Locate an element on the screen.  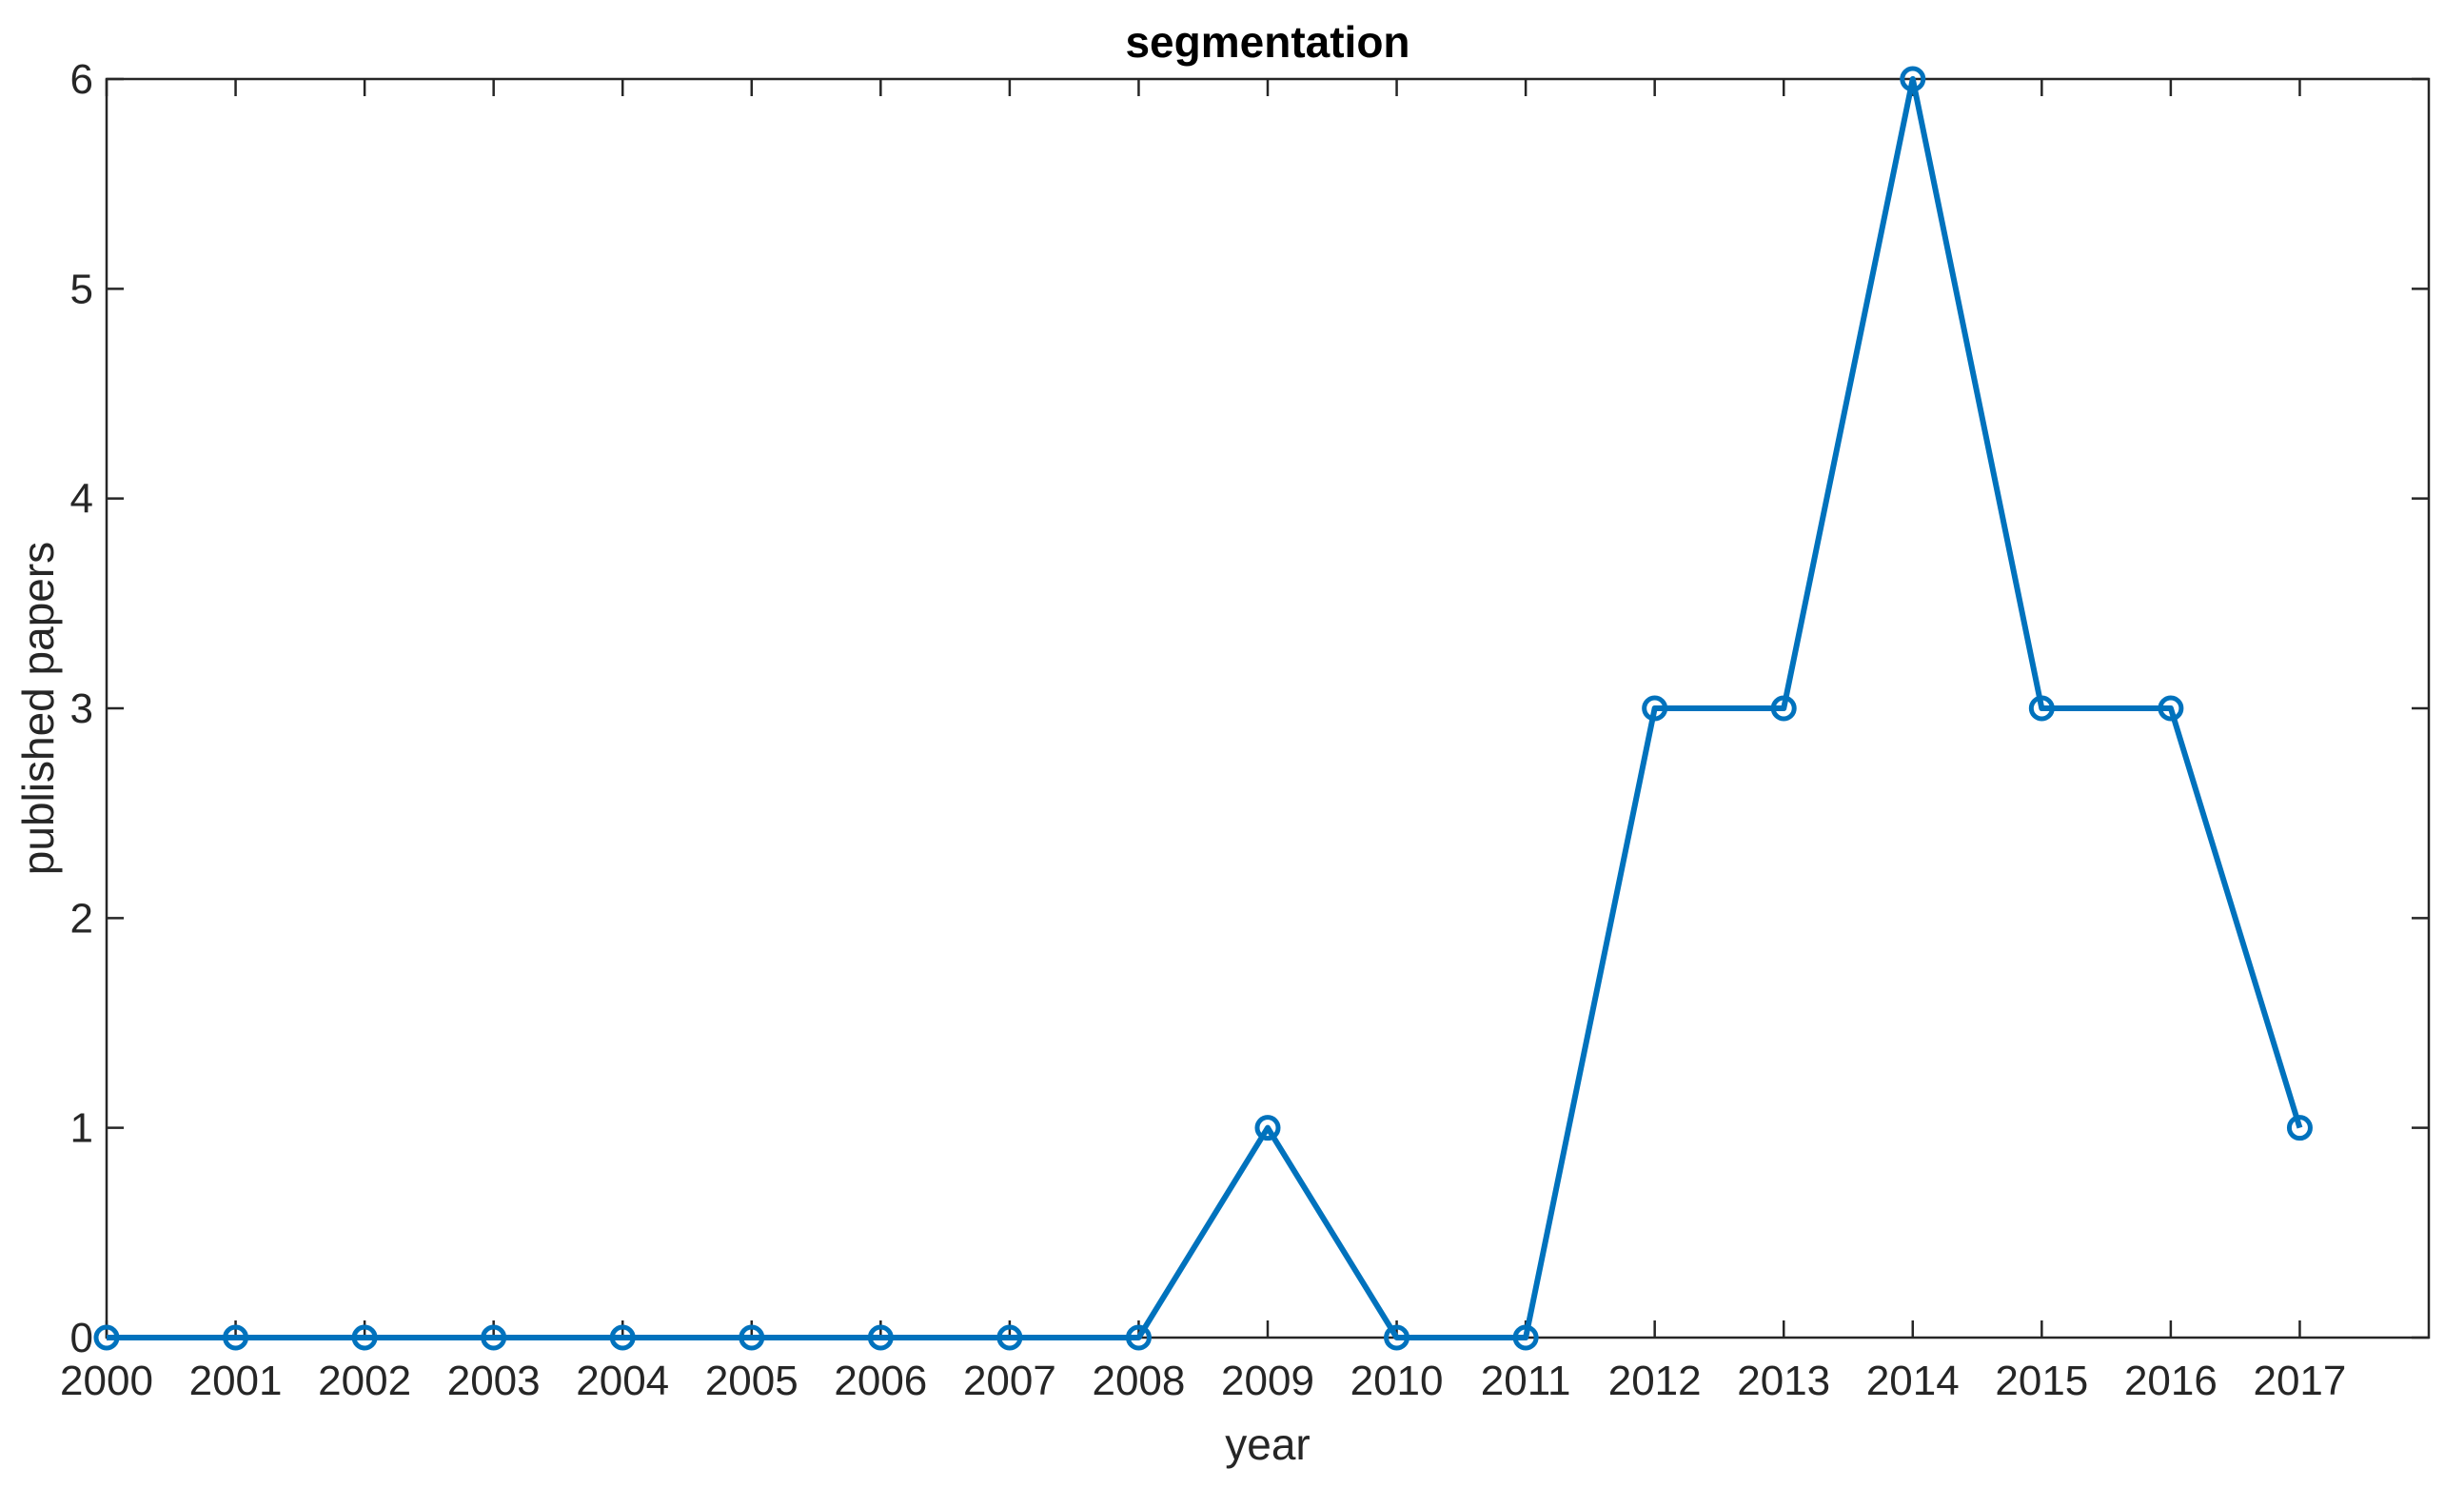
x-tick-label: 2011 is located at coordinates (1526, 1381).